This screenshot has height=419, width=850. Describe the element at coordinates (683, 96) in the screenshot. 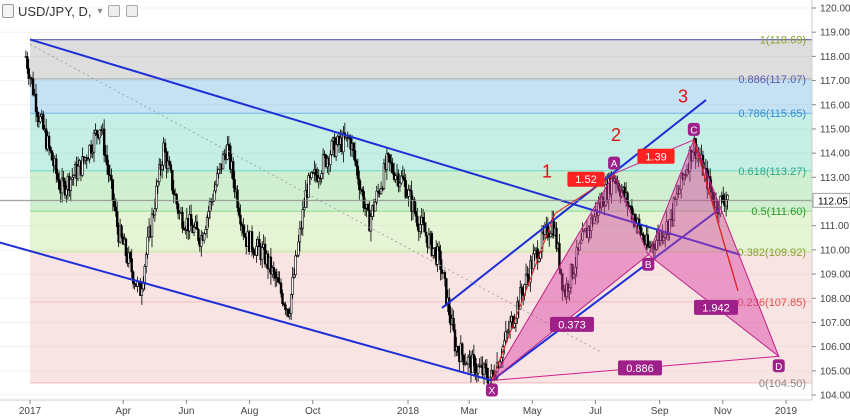

I see `wave-label: 3` at that location.